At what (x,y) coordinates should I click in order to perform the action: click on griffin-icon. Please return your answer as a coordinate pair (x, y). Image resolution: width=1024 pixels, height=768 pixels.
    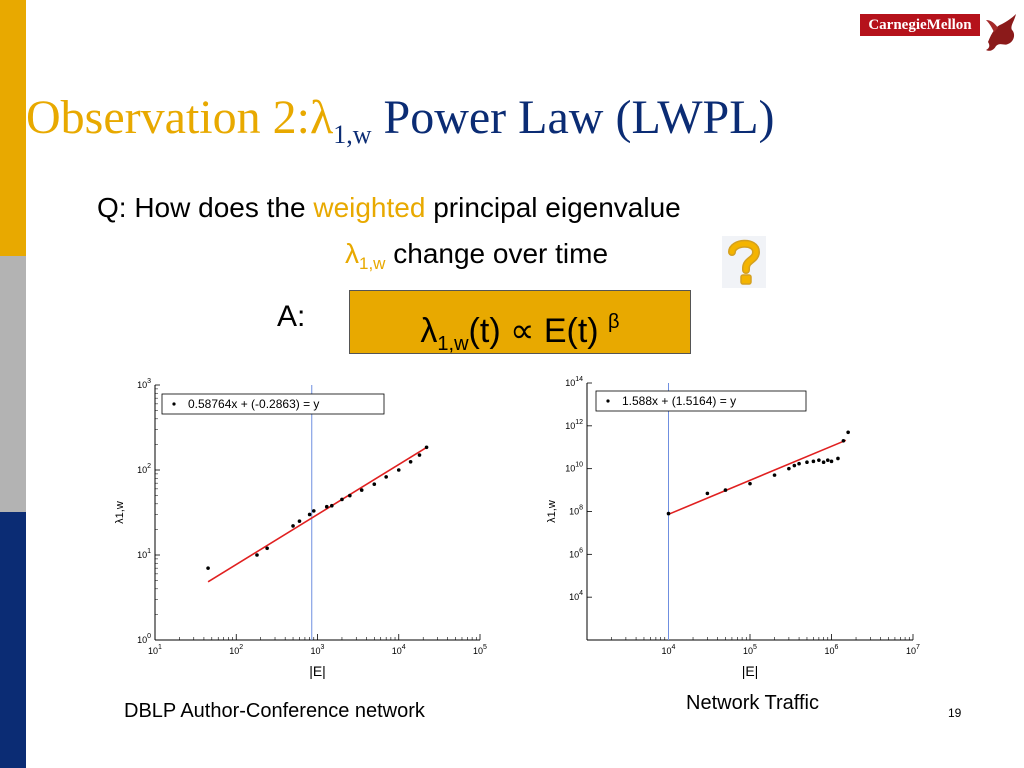
    Looking at the image, I should click on (1001, 32).